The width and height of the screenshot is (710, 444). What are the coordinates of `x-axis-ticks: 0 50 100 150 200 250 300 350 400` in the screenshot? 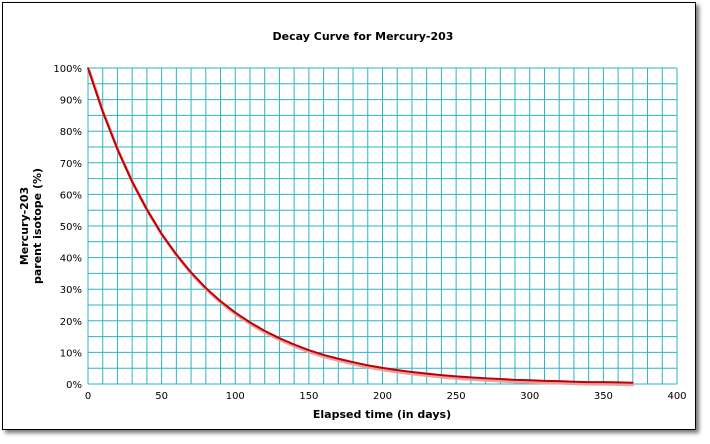 It's located at (386, 396).